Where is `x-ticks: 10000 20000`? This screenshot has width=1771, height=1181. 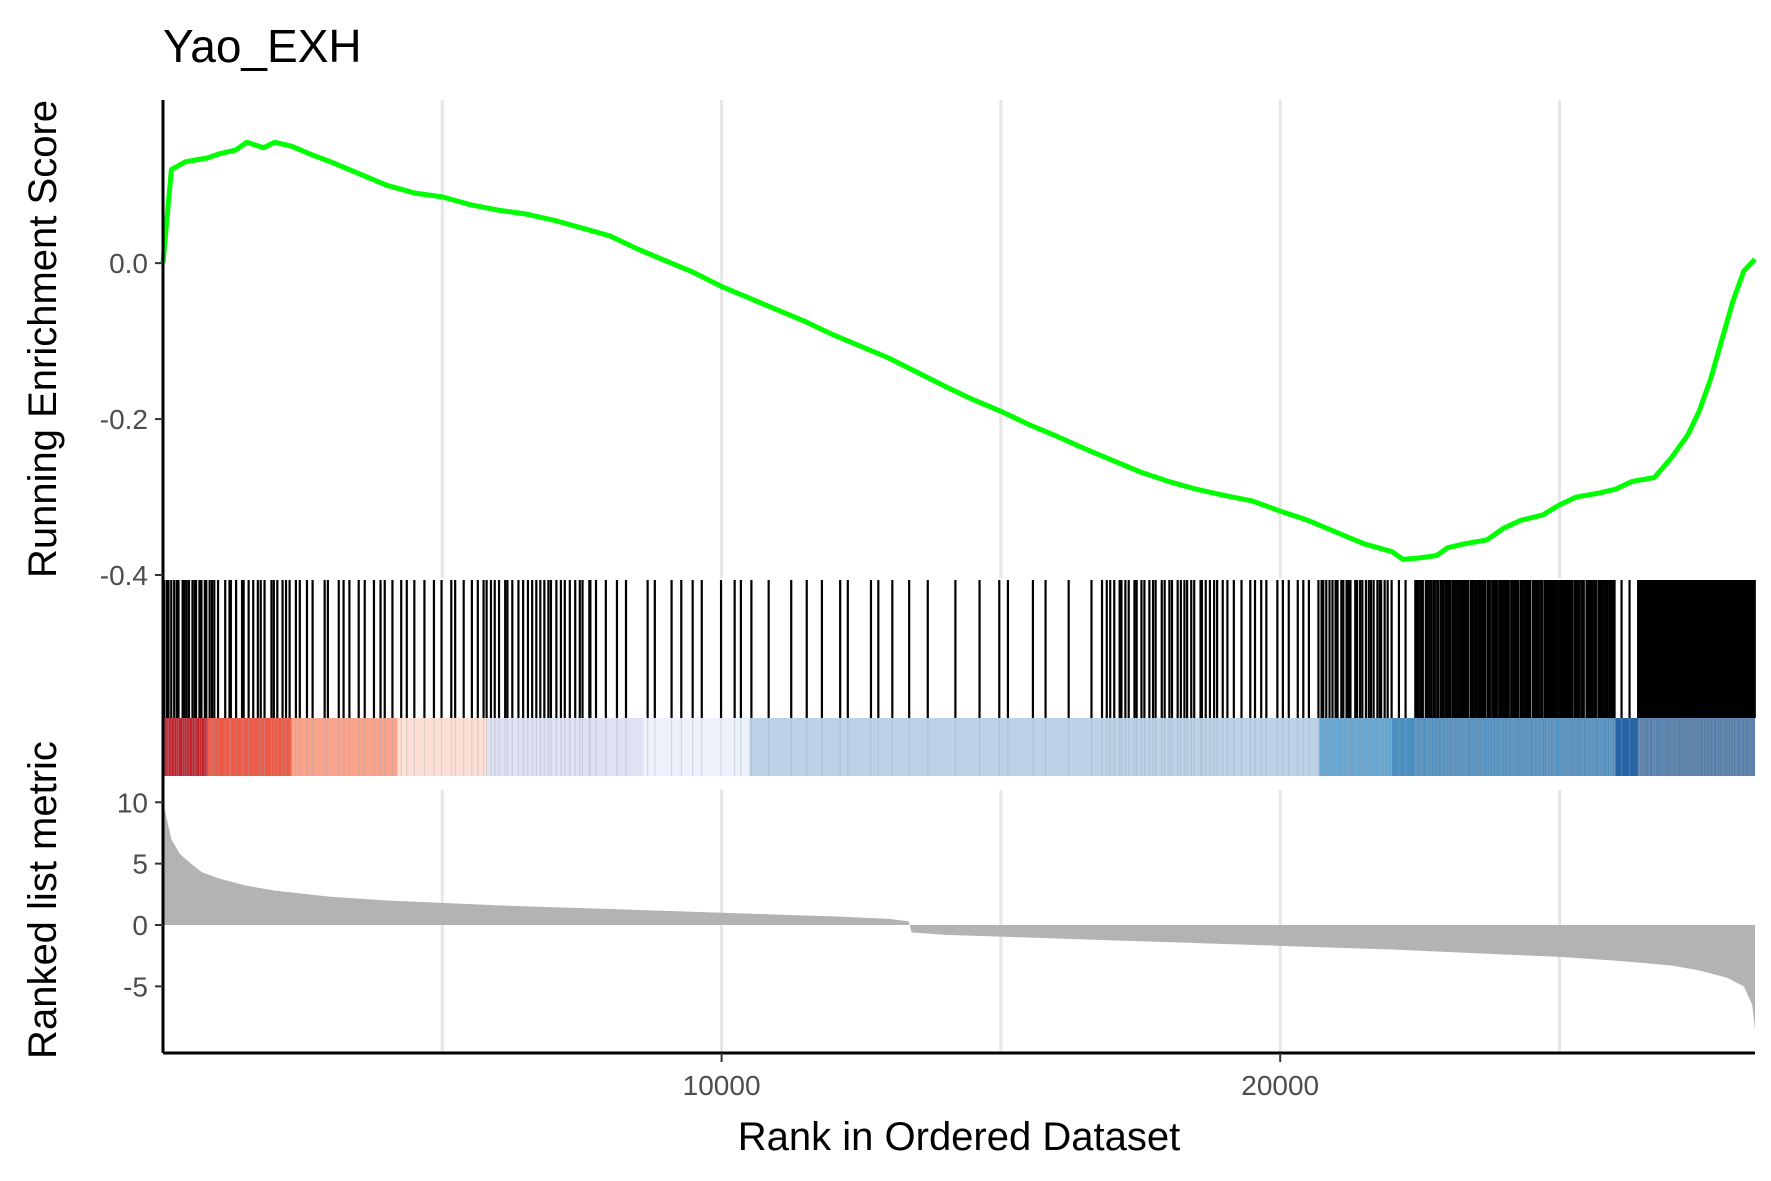
x-ticks: 10000 20000 is located at coordinates (1001, 1077).